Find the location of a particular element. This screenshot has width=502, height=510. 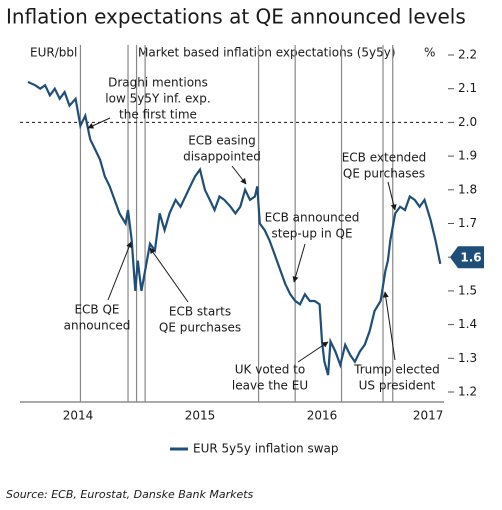

annotation: ECB announced is located at coordinates (312, 218).